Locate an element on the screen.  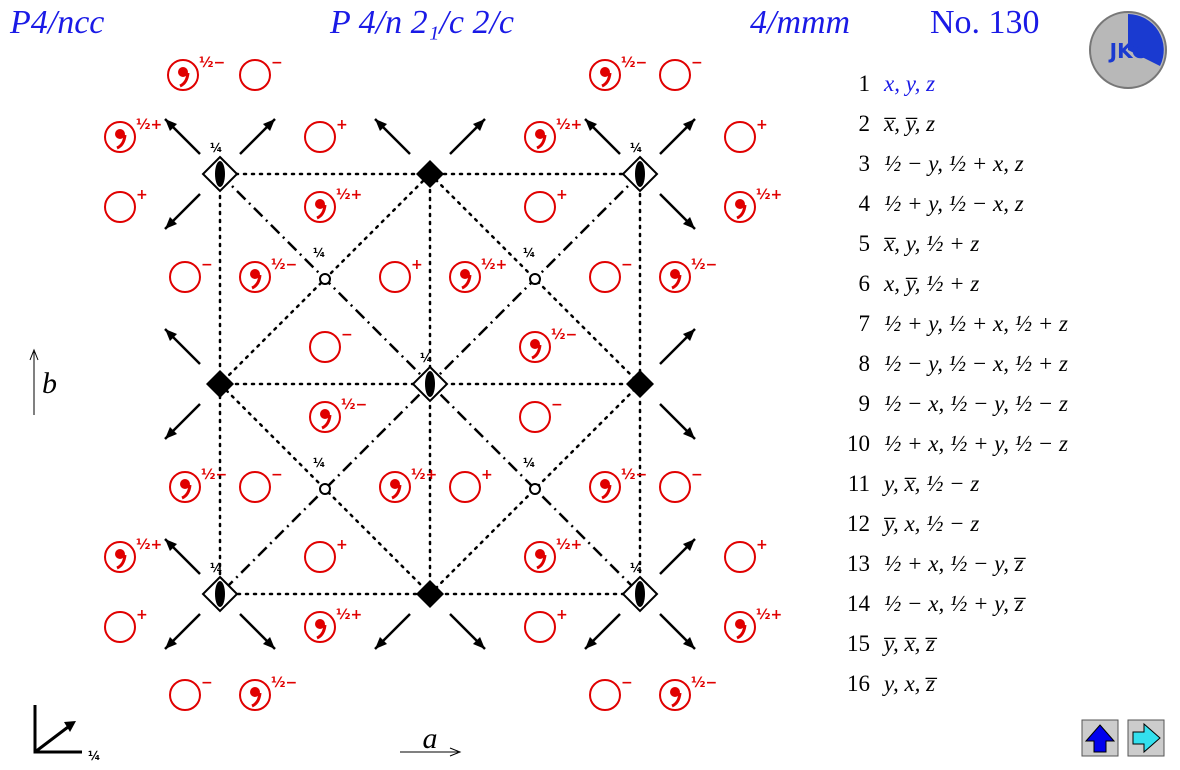
position-coords: ½ + y, ½ − x, z is located at coordinates (954, 203).